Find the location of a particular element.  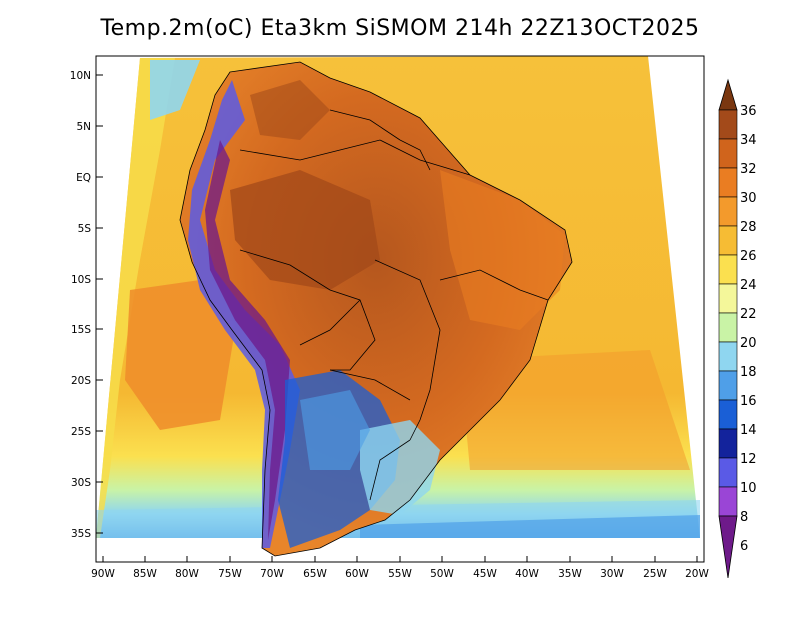

colorbar-label: 10 is located at coordinates (748, 488).